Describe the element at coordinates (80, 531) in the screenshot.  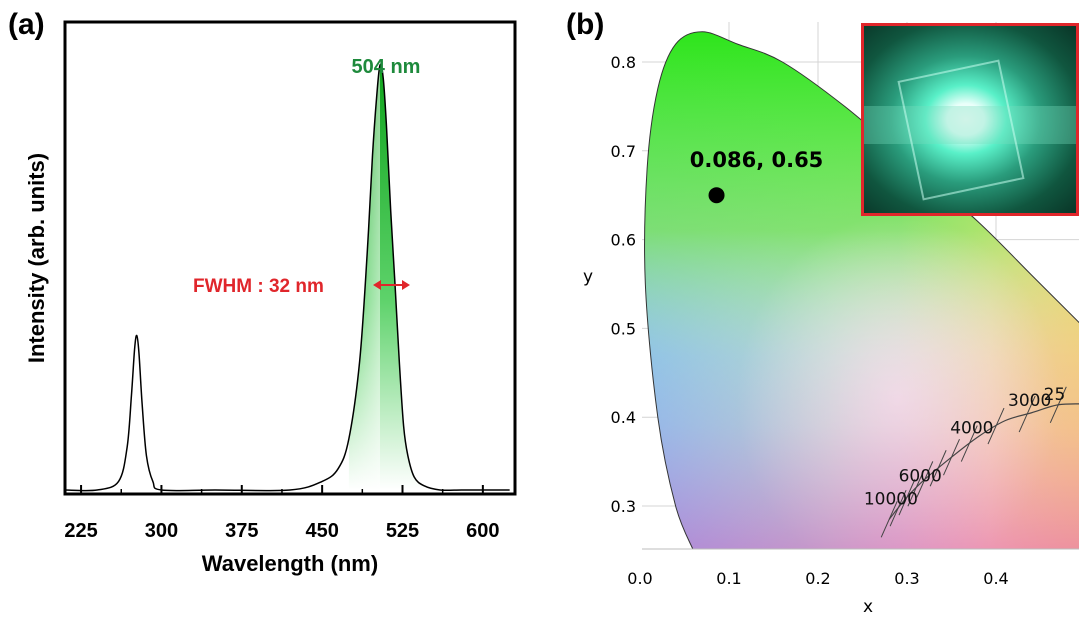
I see `x-tick-label-a: 225` at that location.